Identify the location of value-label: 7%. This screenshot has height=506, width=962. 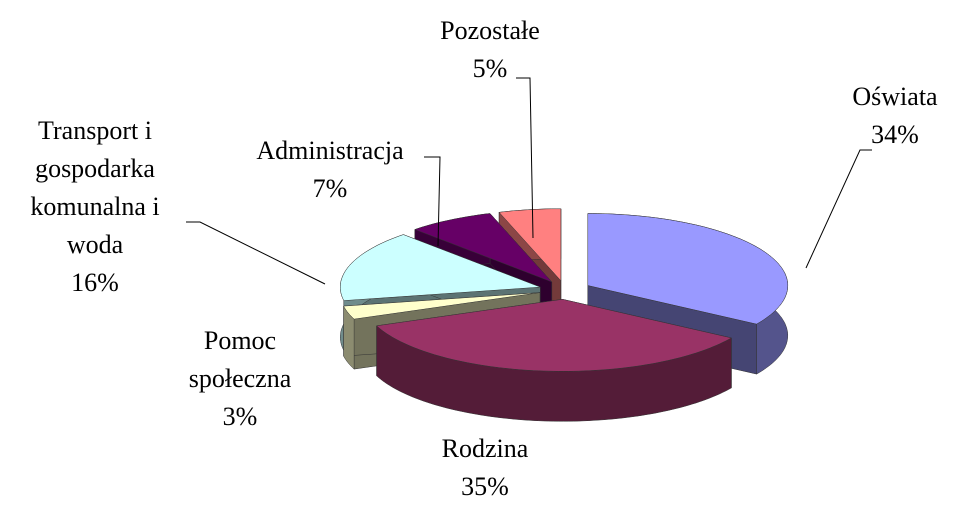
(330, 188).